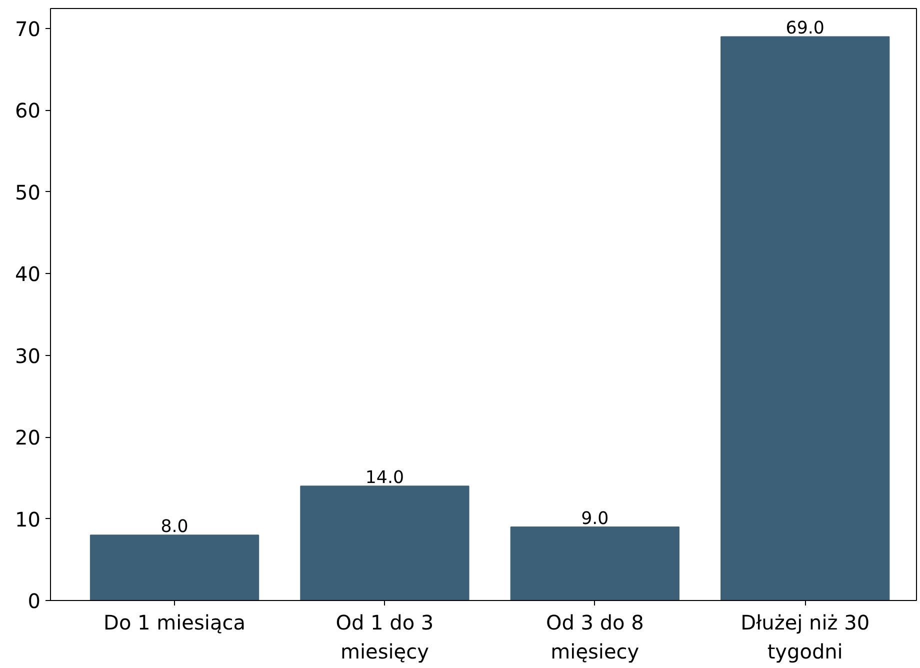 The width and height of the screenshot is (920, 668). I want to click on x-tick-label: Do 1 miesiąca, so click(175, 622).